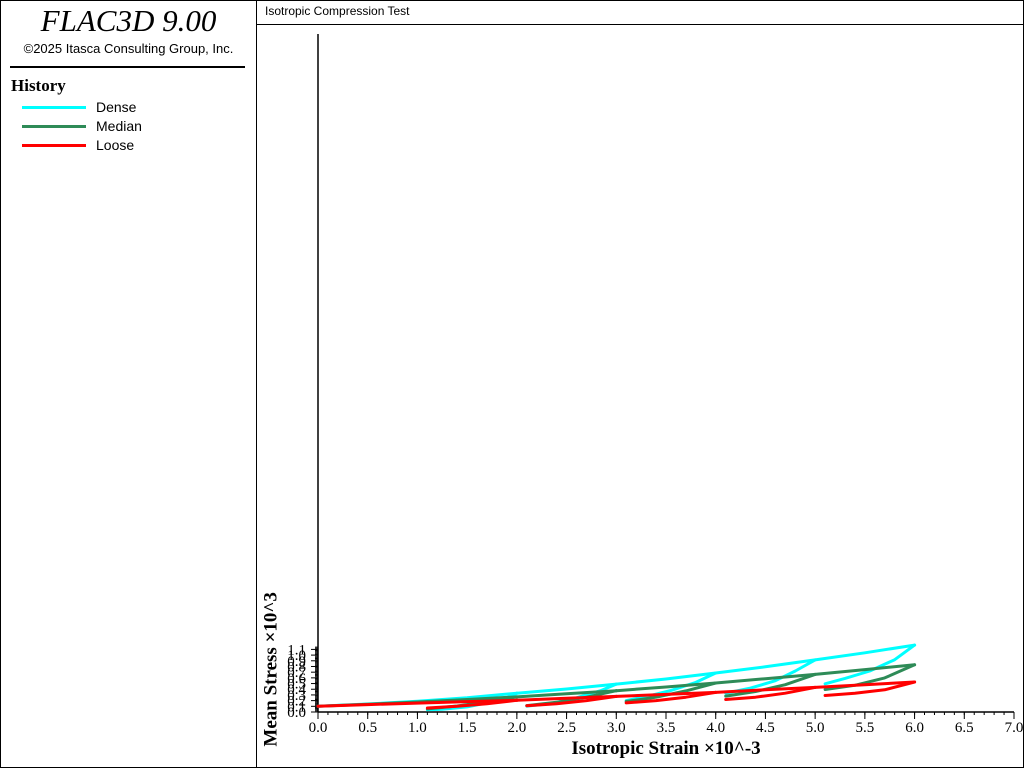 The width and height of the screenshot is (1024, 768). Describe the element at coordinates (864, 728) in the screenshot. I see `x-tick-label: 5.5` at that location.